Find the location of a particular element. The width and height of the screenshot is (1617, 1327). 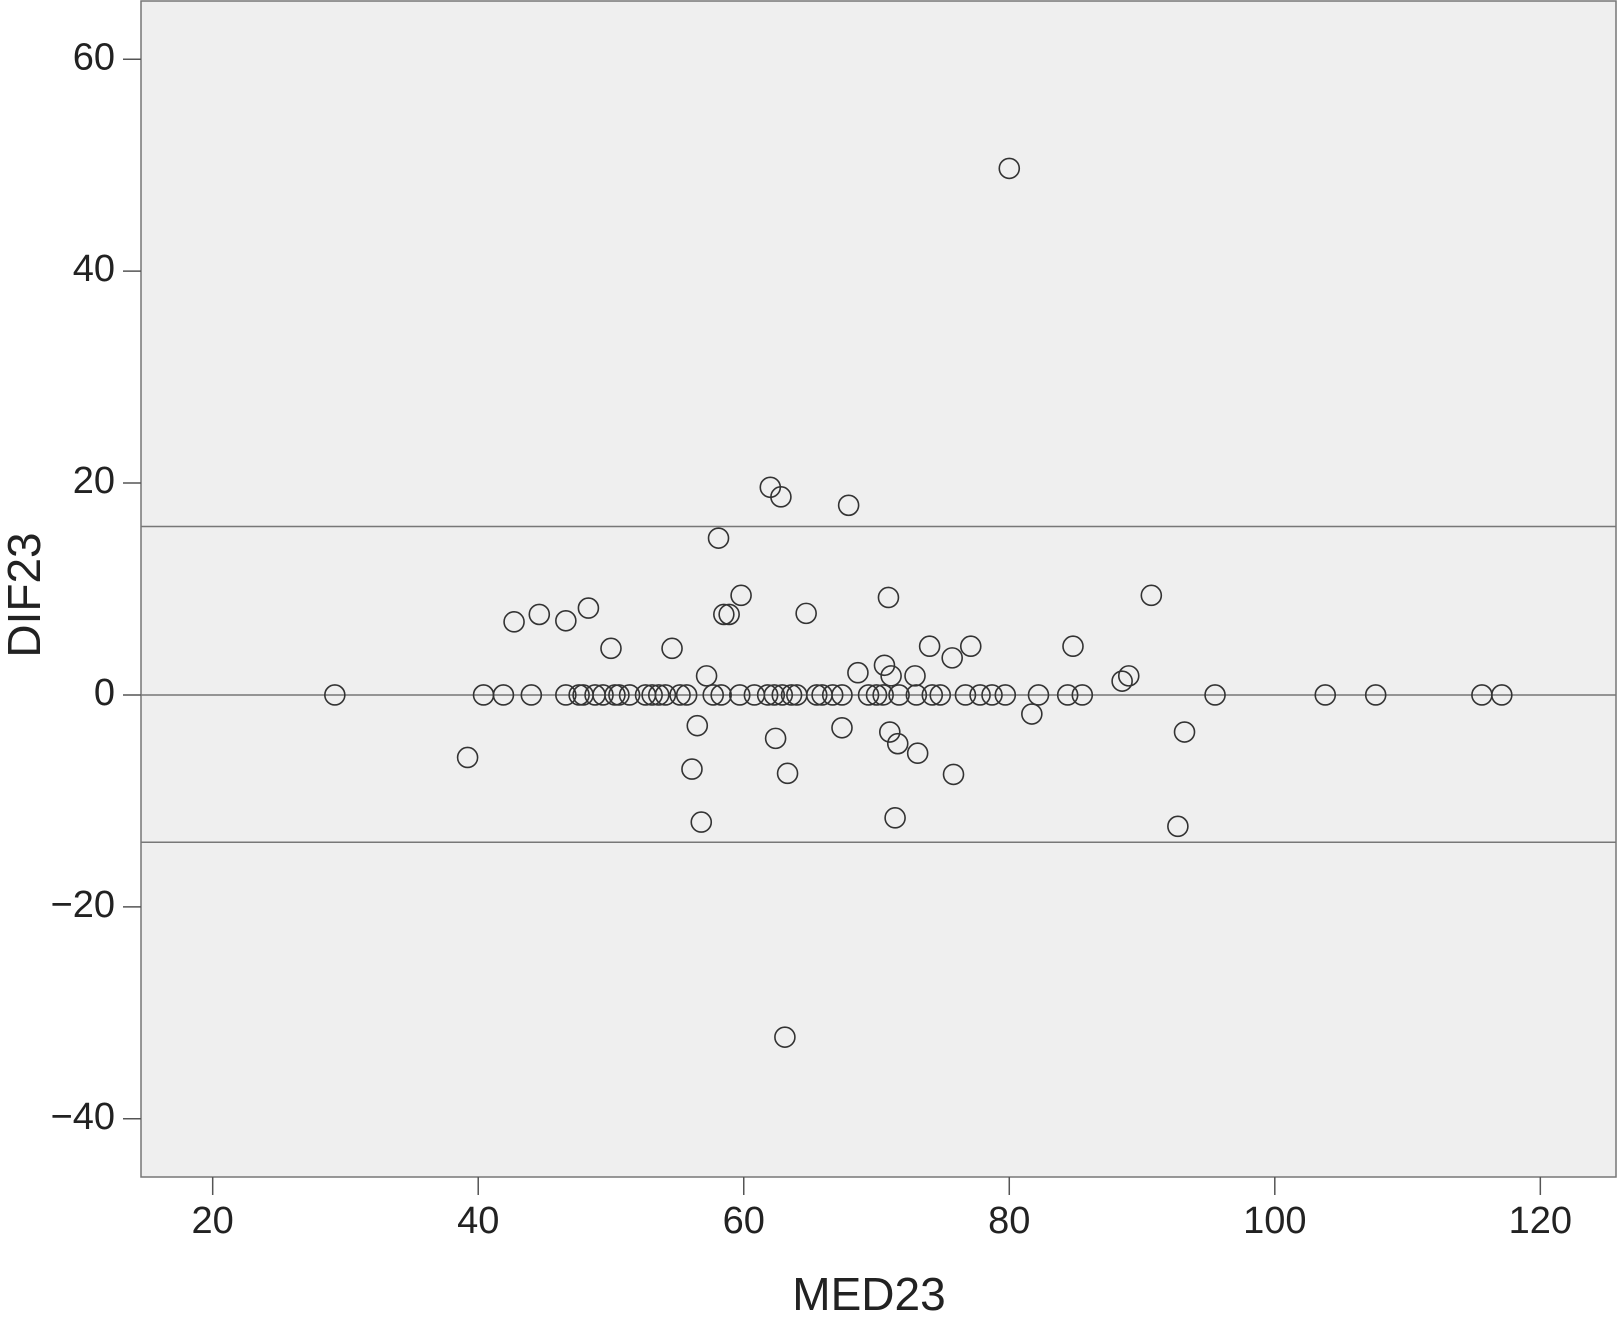

x-axis-title: MED23 is located at coordinates (868, 1294).